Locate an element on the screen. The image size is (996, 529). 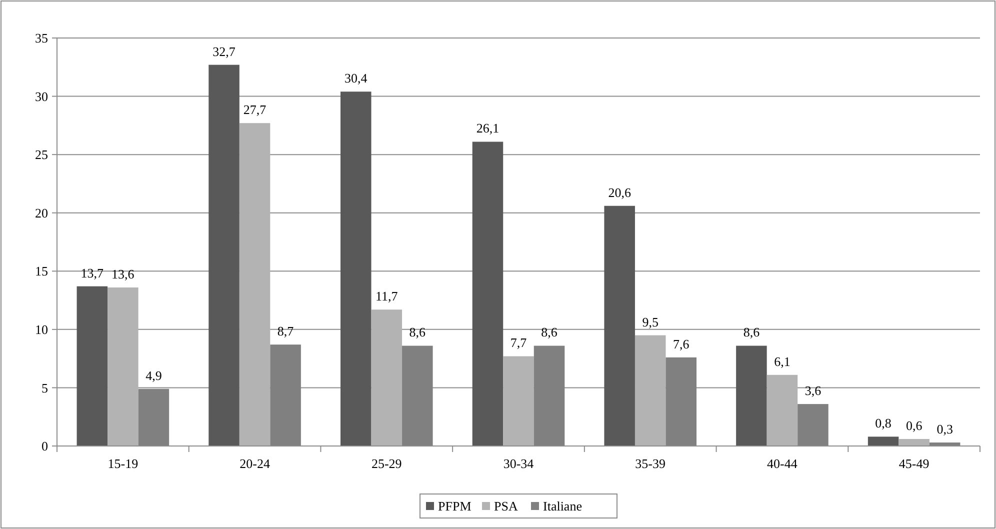
data-label: 9,5 is located at coordinates (650, 322).